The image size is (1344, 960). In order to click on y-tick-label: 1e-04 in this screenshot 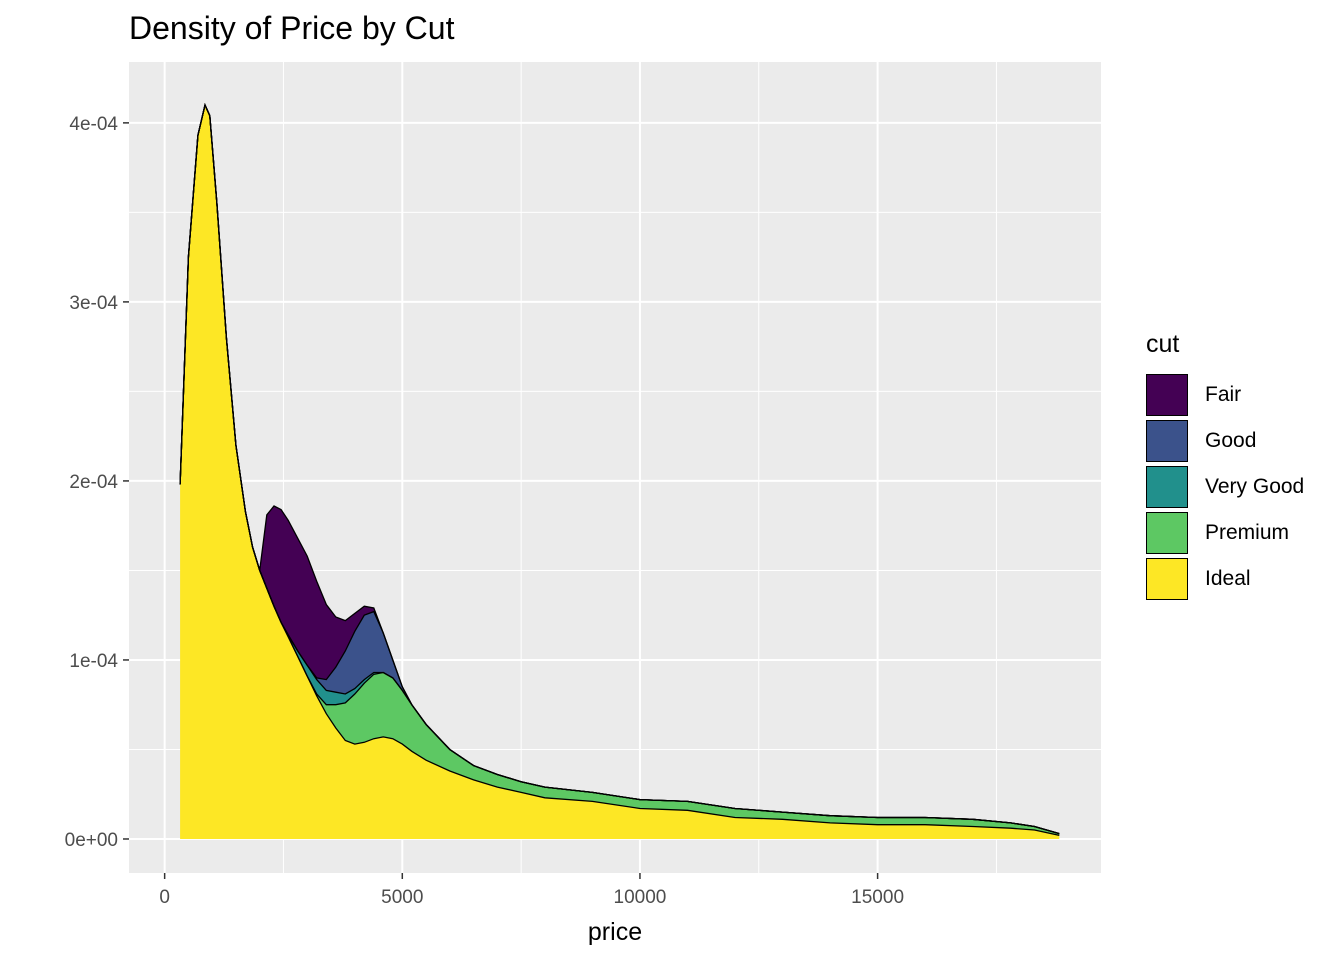, I will do `click(93, 661)`.